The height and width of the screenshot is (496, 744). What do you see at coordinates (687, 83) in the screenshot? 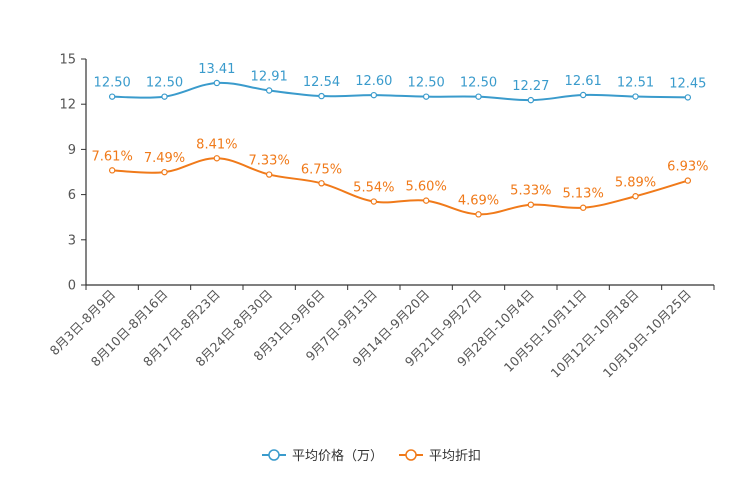
I see `data-label: 12.45` at bounding box center [687, 83].